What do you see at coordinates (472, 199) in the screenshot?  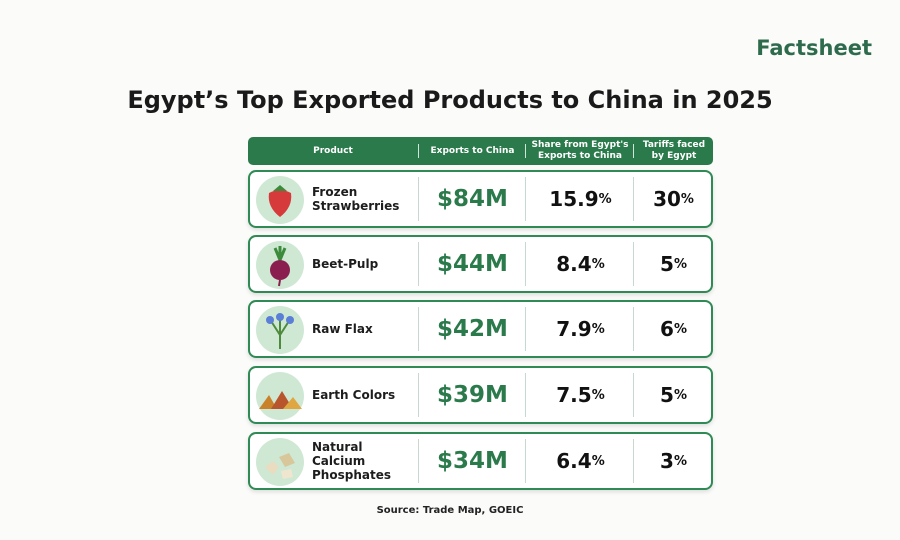 I see `exports-value: $84M` at bounding box center [472, 199].